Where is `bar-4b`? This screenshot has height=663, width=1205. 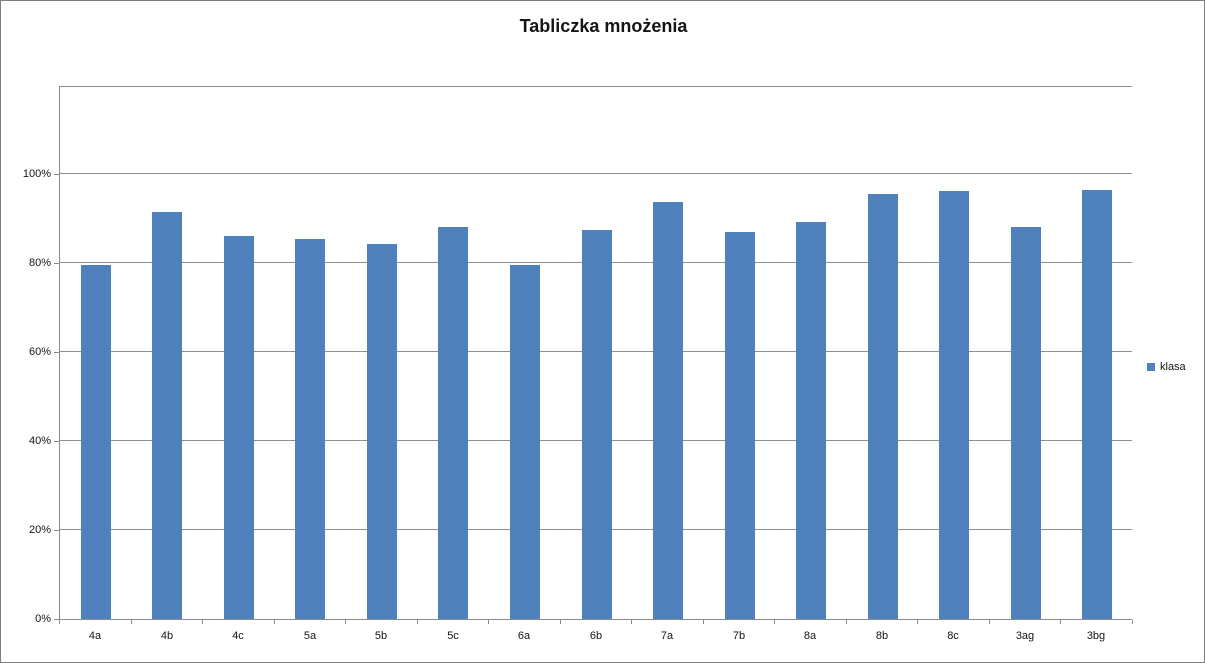
bar-4b is located at coordinates (167, 415).